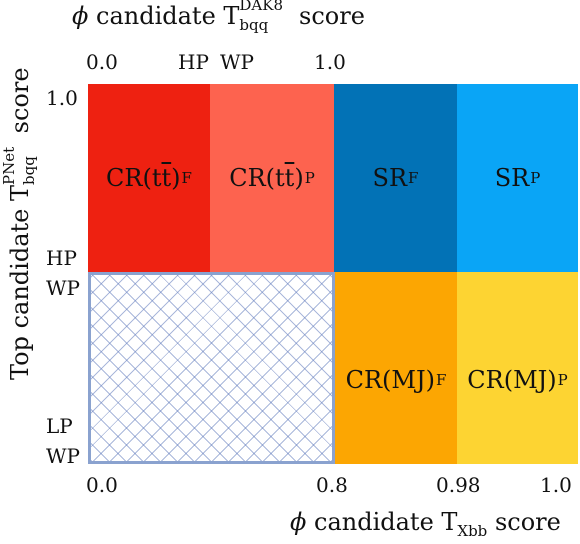 This screenshot has height=544, width=580. What do you see at coordinates (149, 178) in the screenshot?
I see `region-cr-ttbar-fail: CR(t t) F` at bounding box center [149, 178].